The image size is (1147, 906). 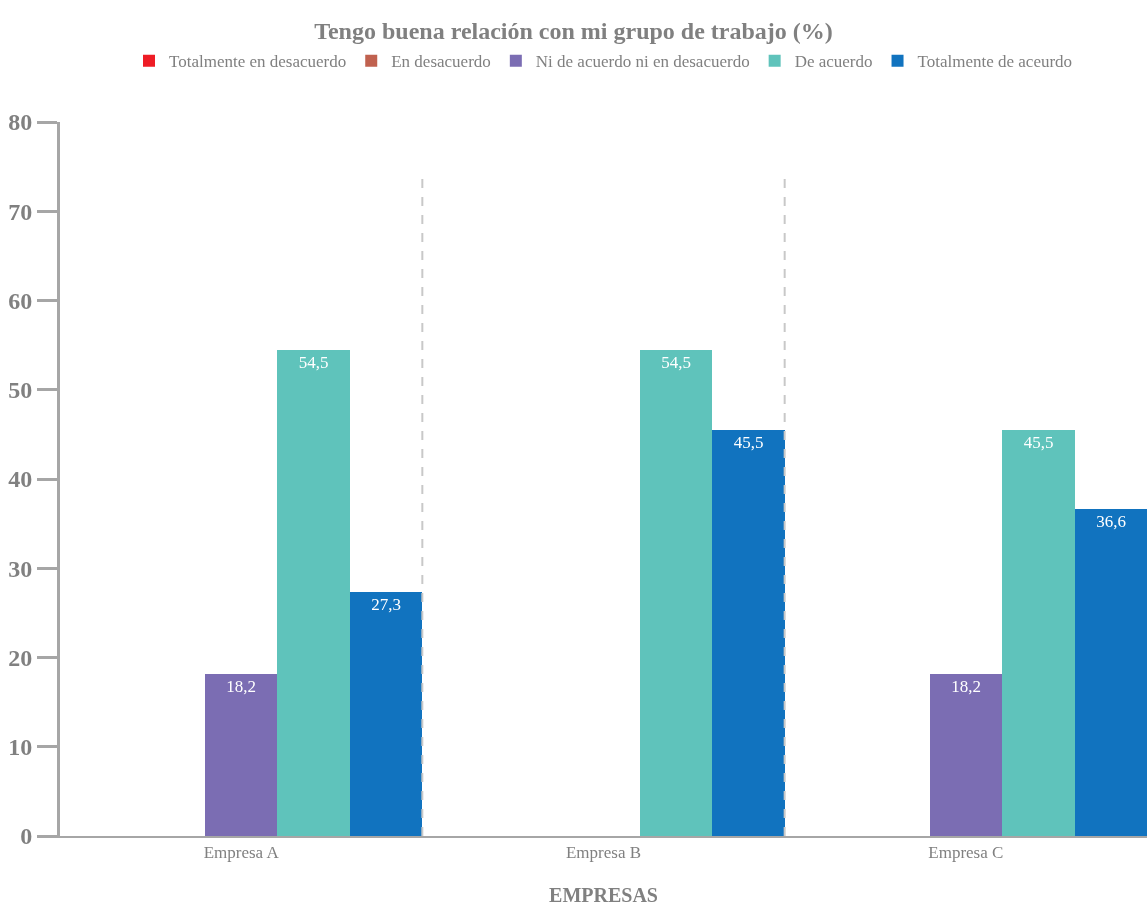 What do you see at coordinates (20, 211) in the screenshot?
I see `y-tick-label: 70` at bounding box center [20, 211].